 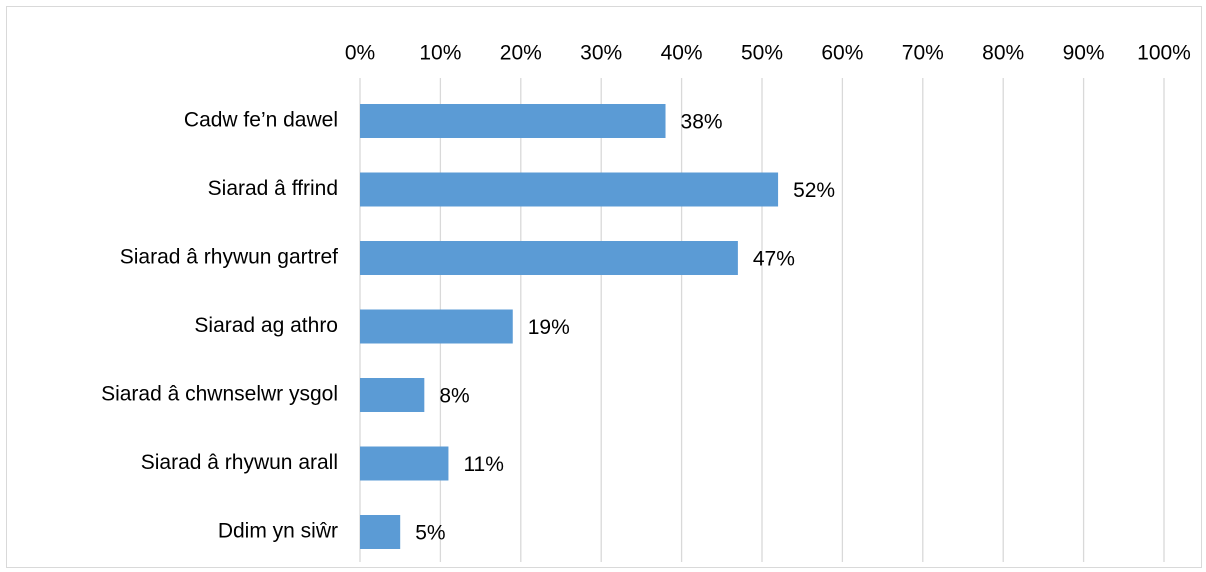 I want to click on category-label: Siarad ag athro, so click(x=266, y=325).